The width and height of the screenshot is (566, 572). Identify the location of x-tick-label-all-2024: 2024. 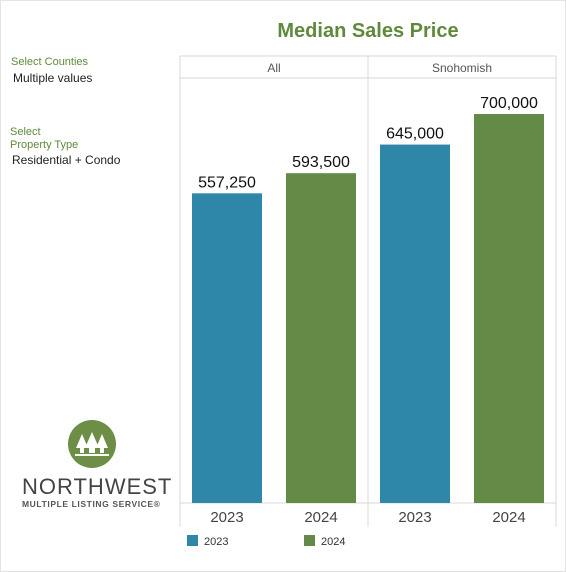
(320, 517).